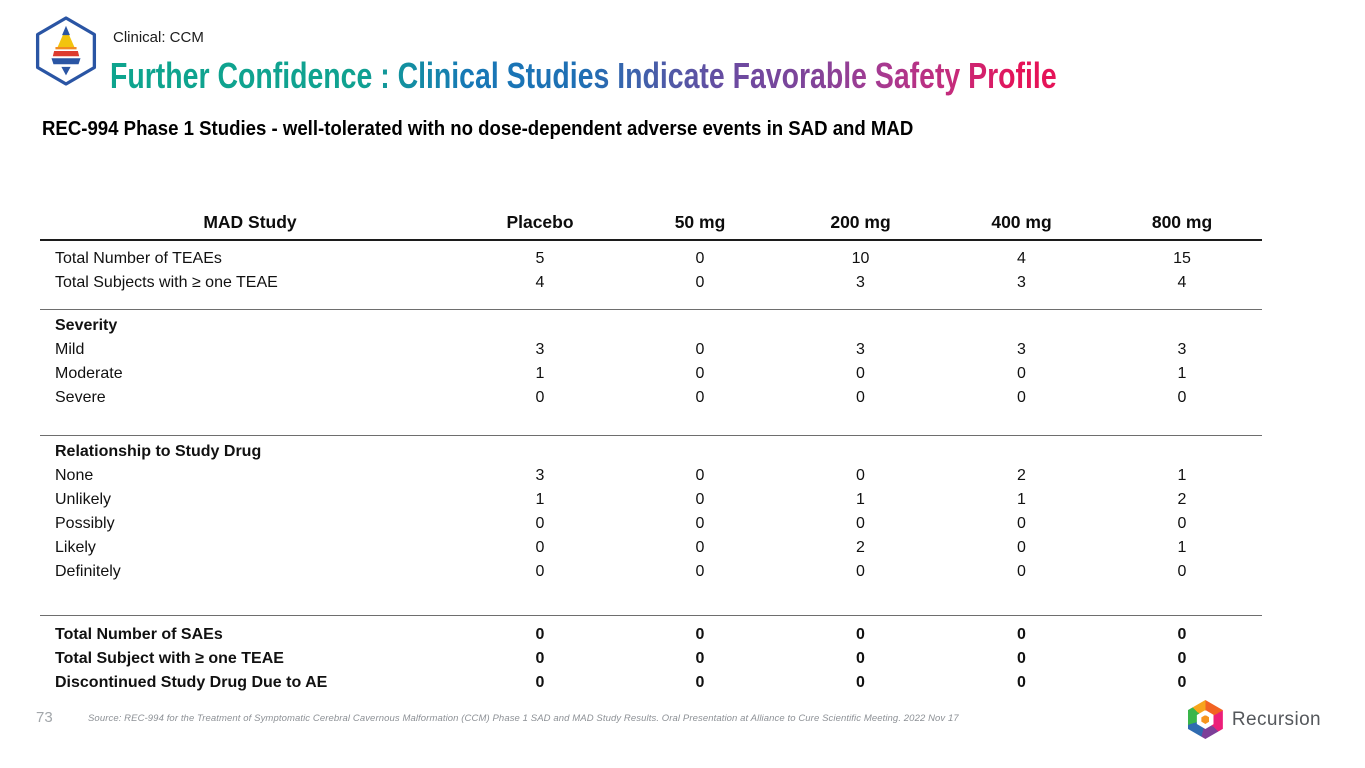 Image resolution: width=1365 pixels, height=768 pixels. What do you see at coordinates (651, 635) in the screenshot?
I see `table-row: Total Number of SAEs 0 0 0 0 0` at bounding box center [651, 635].